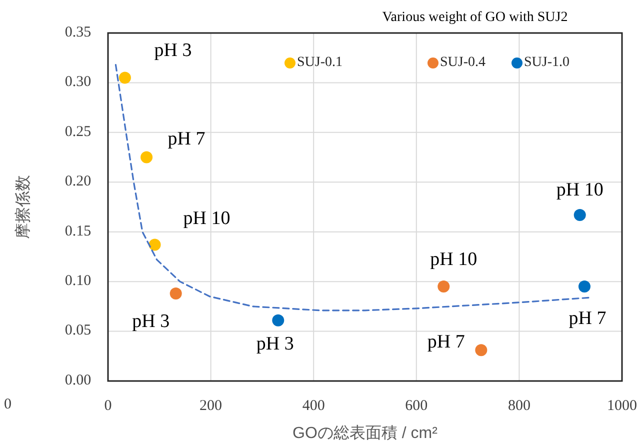 The image size is (642, 445). I want to click on x-axis-title: GOの総表面積 / cm², so click(365, 433).